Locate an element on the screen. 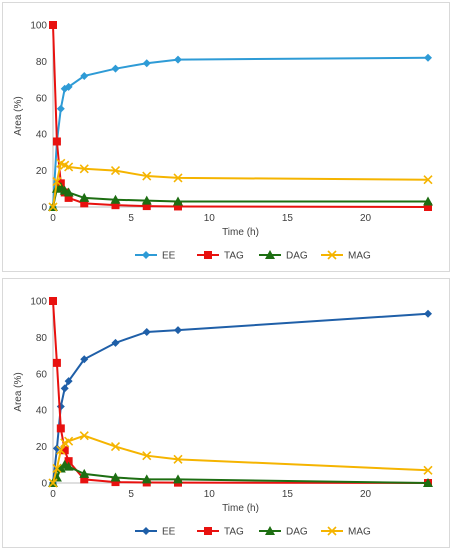 Image resolution: width=453 pixels, height=550 pixels. chart-1-mag-line is located at coordinates (240, 184).